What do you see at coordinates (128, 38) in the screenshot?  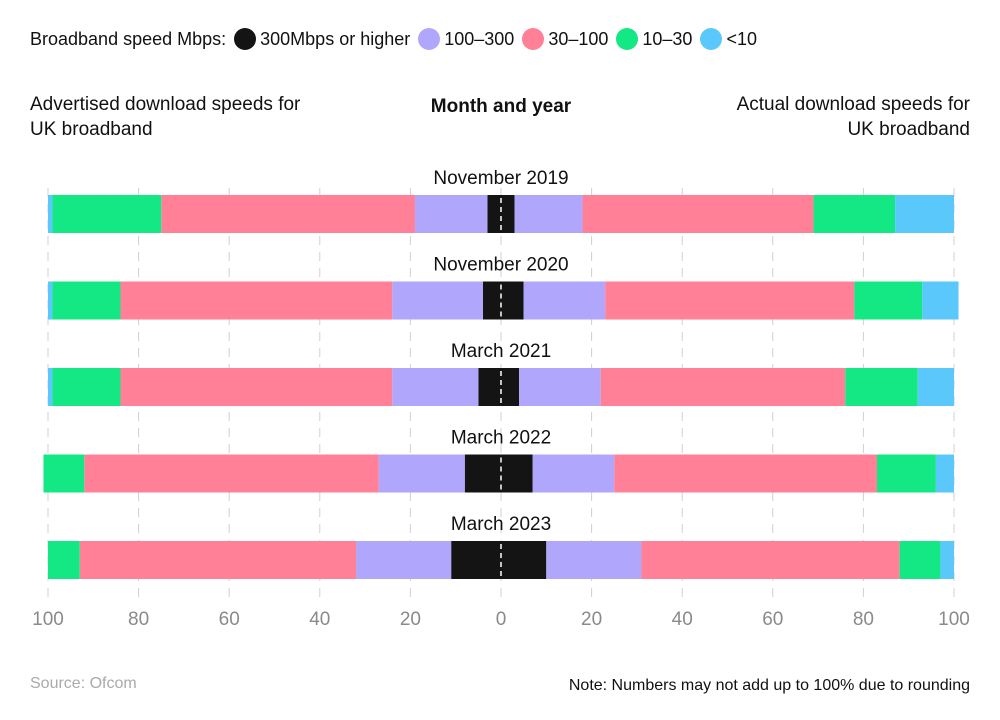 I see `legend-title: Broadband speed Mbps:` at bounding box center [128, 38].